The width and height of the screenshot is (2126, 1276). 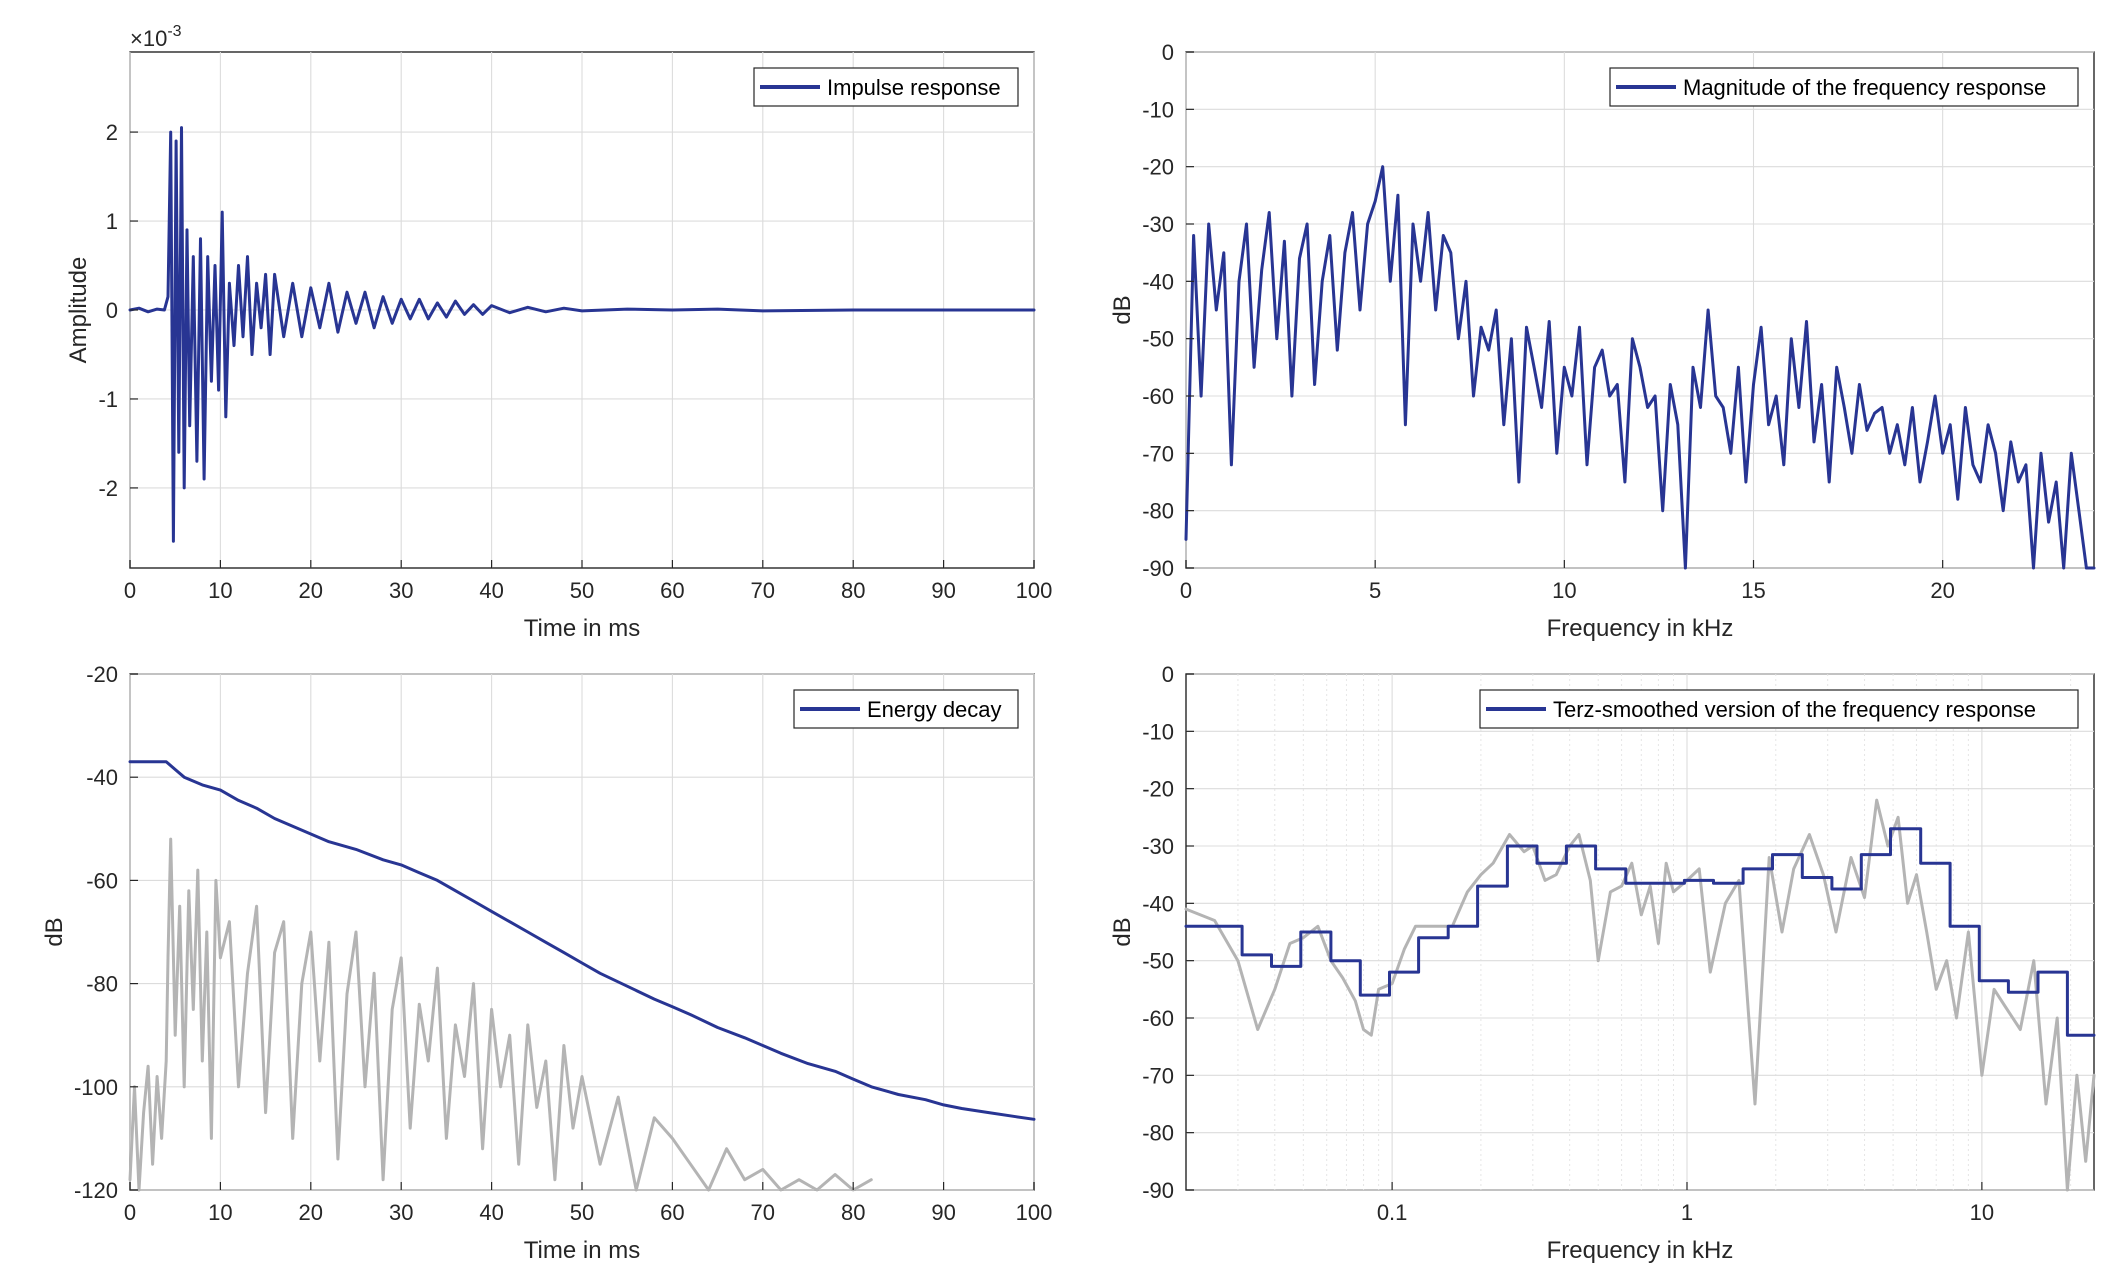 What do you see at coordinates (1122, 309) in the screenshot?
I see `y-axis-label-magnitude: dB` at bounding box center [1122, 309].